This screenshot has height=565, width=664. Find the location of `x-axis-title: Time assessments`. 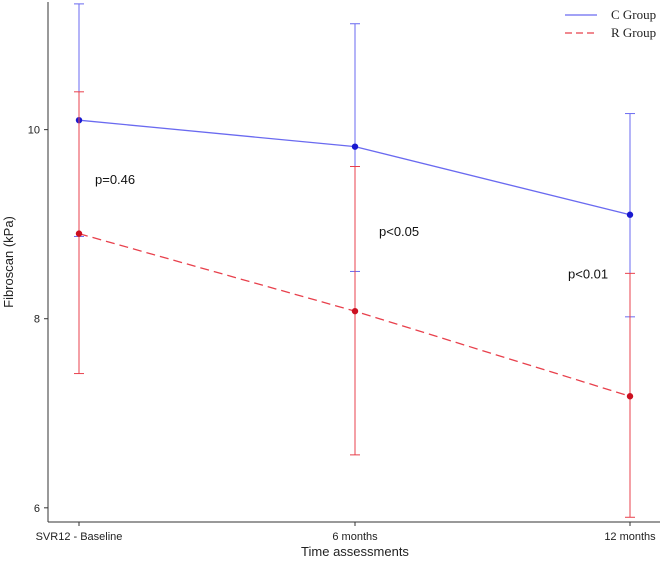

x-axis-title: Time assessments is located at coordinates (355, 551).